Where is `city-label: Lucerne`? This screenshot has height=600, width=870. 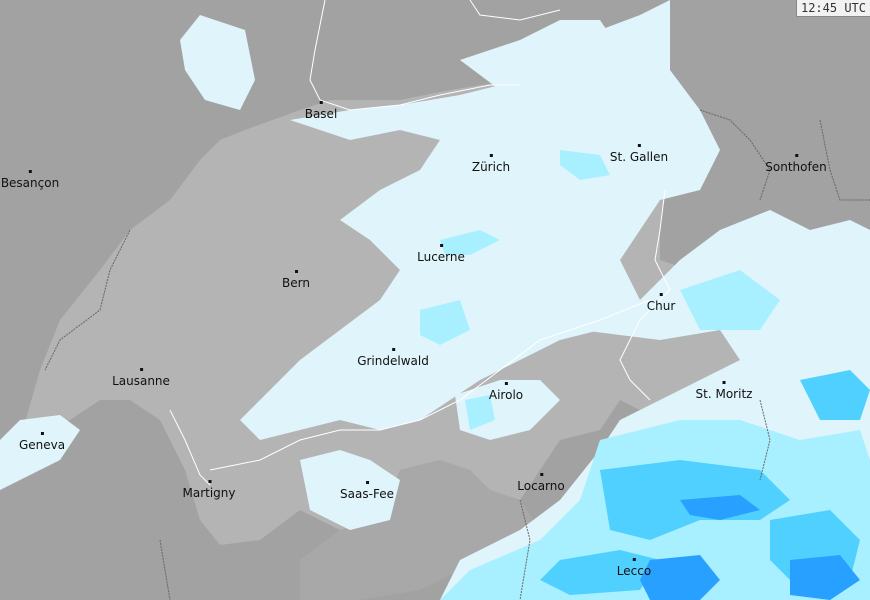 city-label: Lucerne is located at coordinates (441, 257).